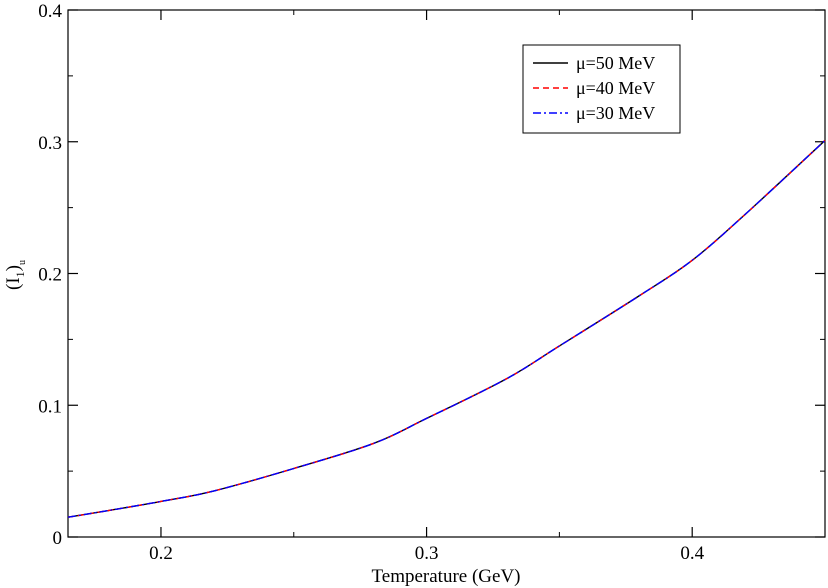 This screenshot has height=588, width=828. Describe the element at coordinates (615, 88) in the screenshot. I see `legend-label-2: μ=40 MeV` at that location.